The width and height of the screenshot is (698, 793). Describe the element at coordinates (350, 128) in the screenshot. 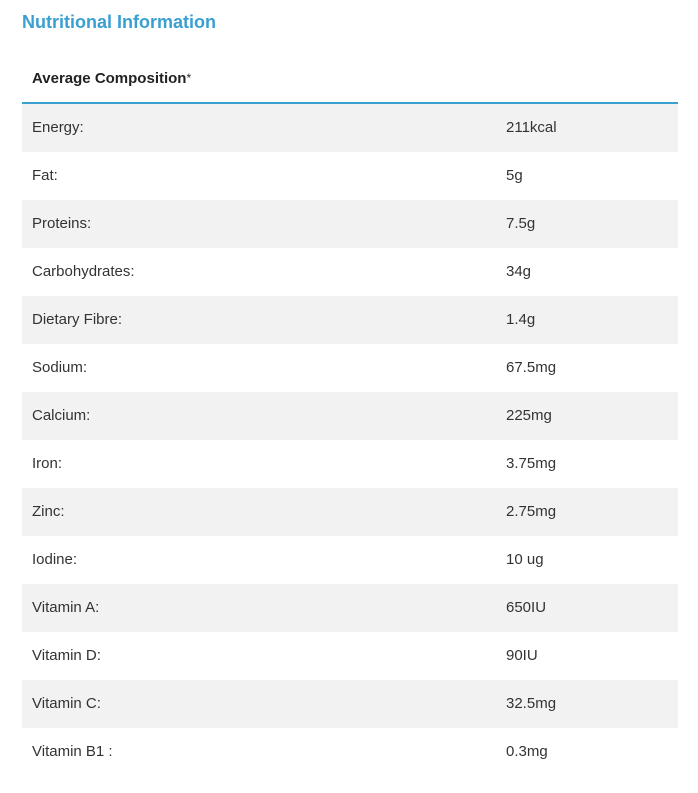

I see `nutrition-row: Energy: 211kcal` at that location.